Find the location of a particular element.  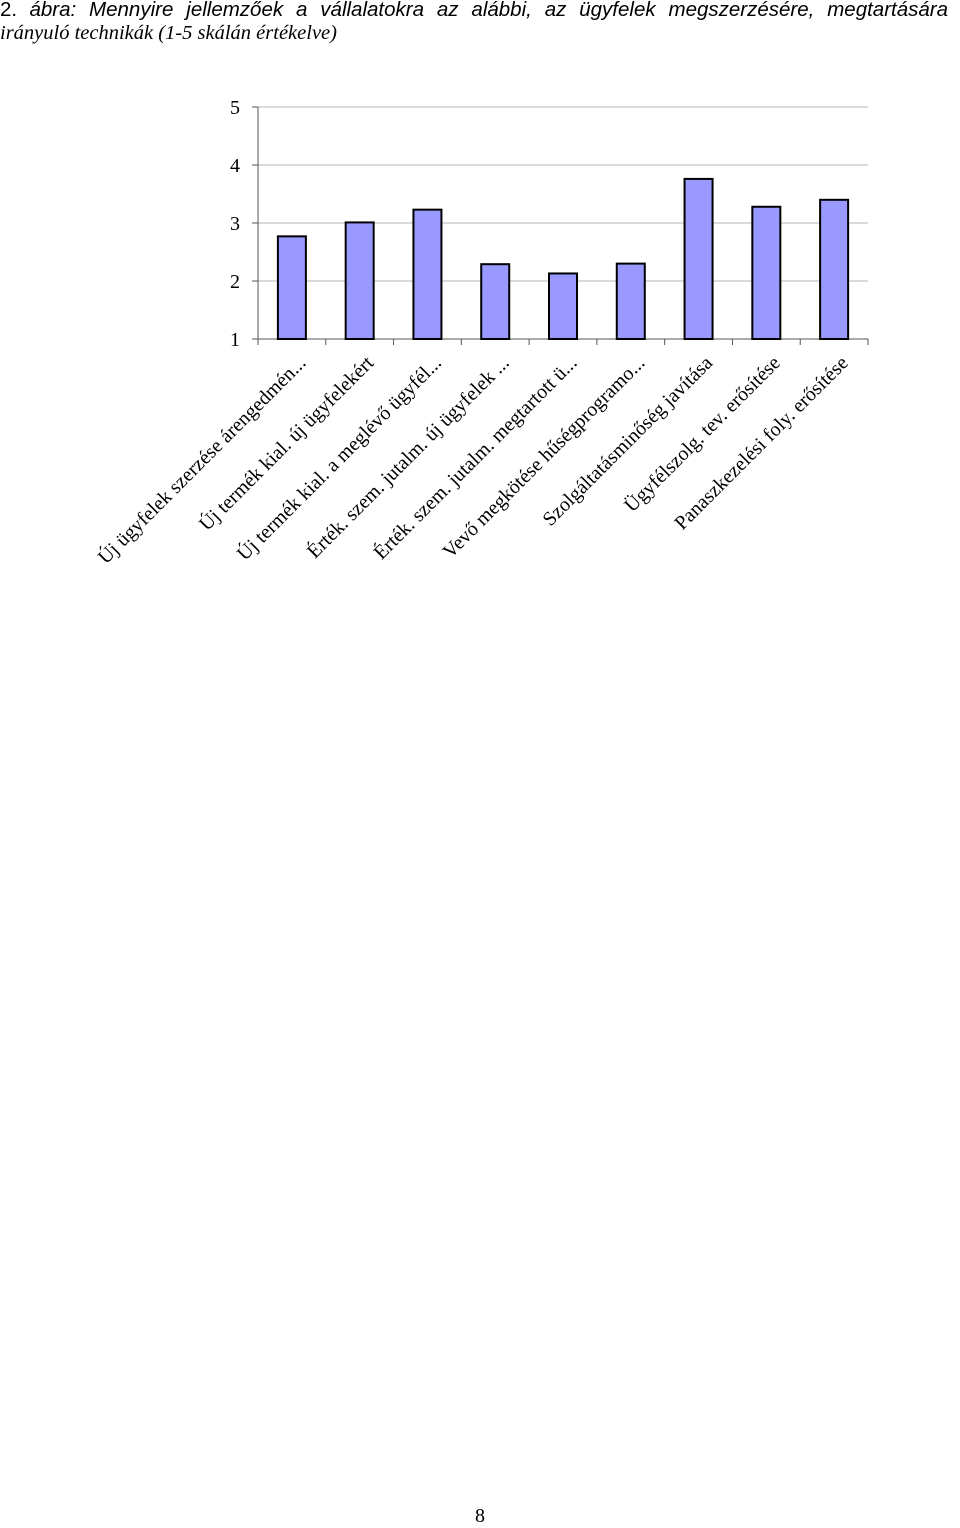

y-tick-label: 4 is located at coordinates (235, 166).